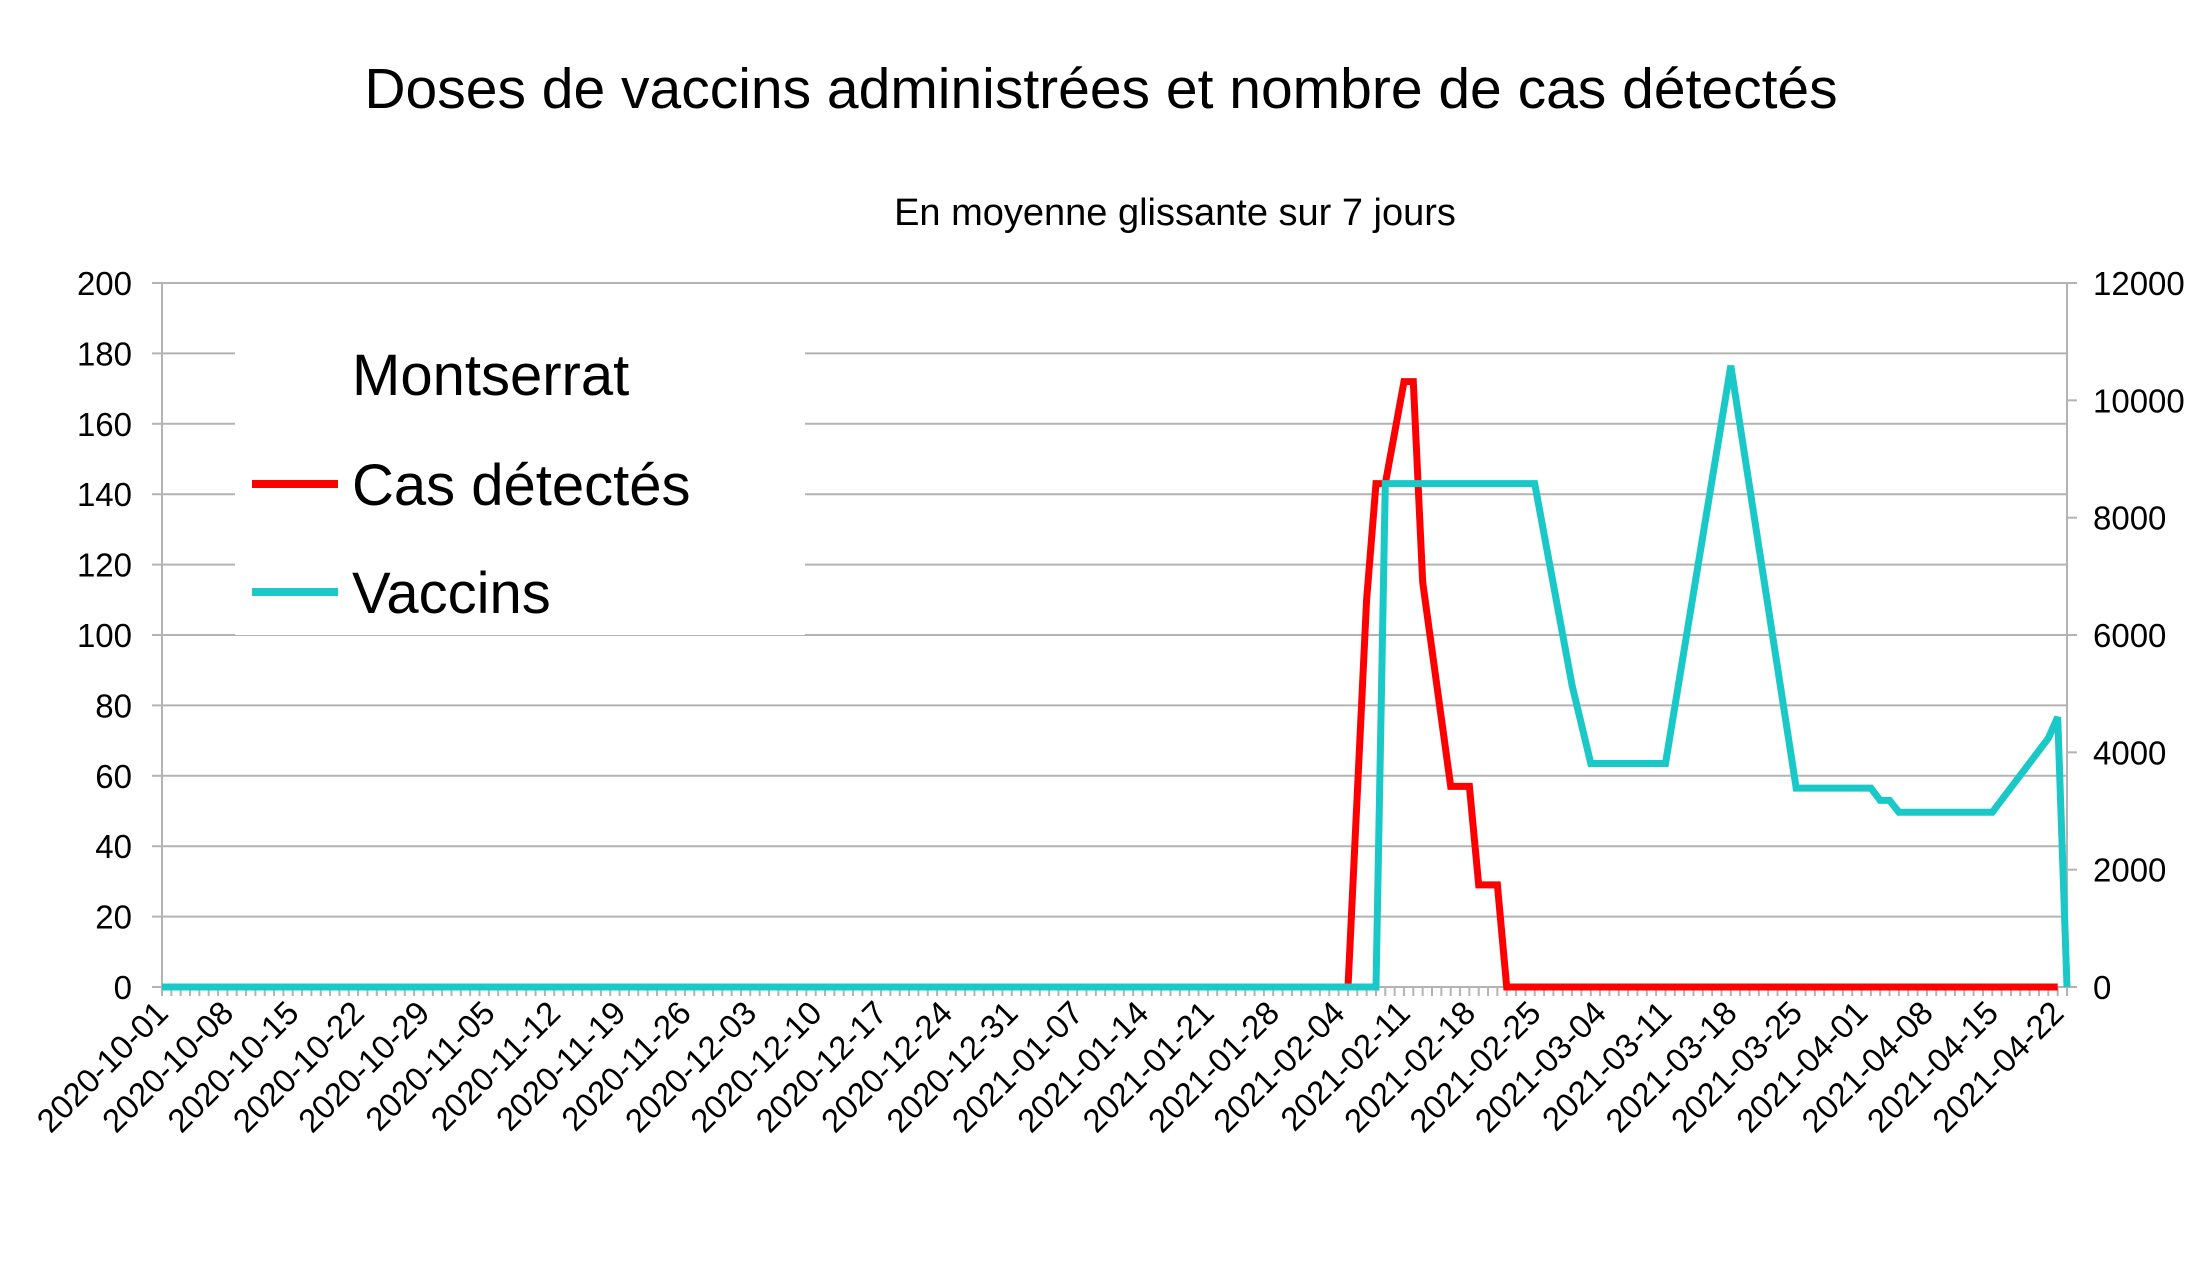  What do you see at coordinates (113, 846) in the screenshot?
I see `left-axis-tick-label: 40` at bounding box center [113, 846].